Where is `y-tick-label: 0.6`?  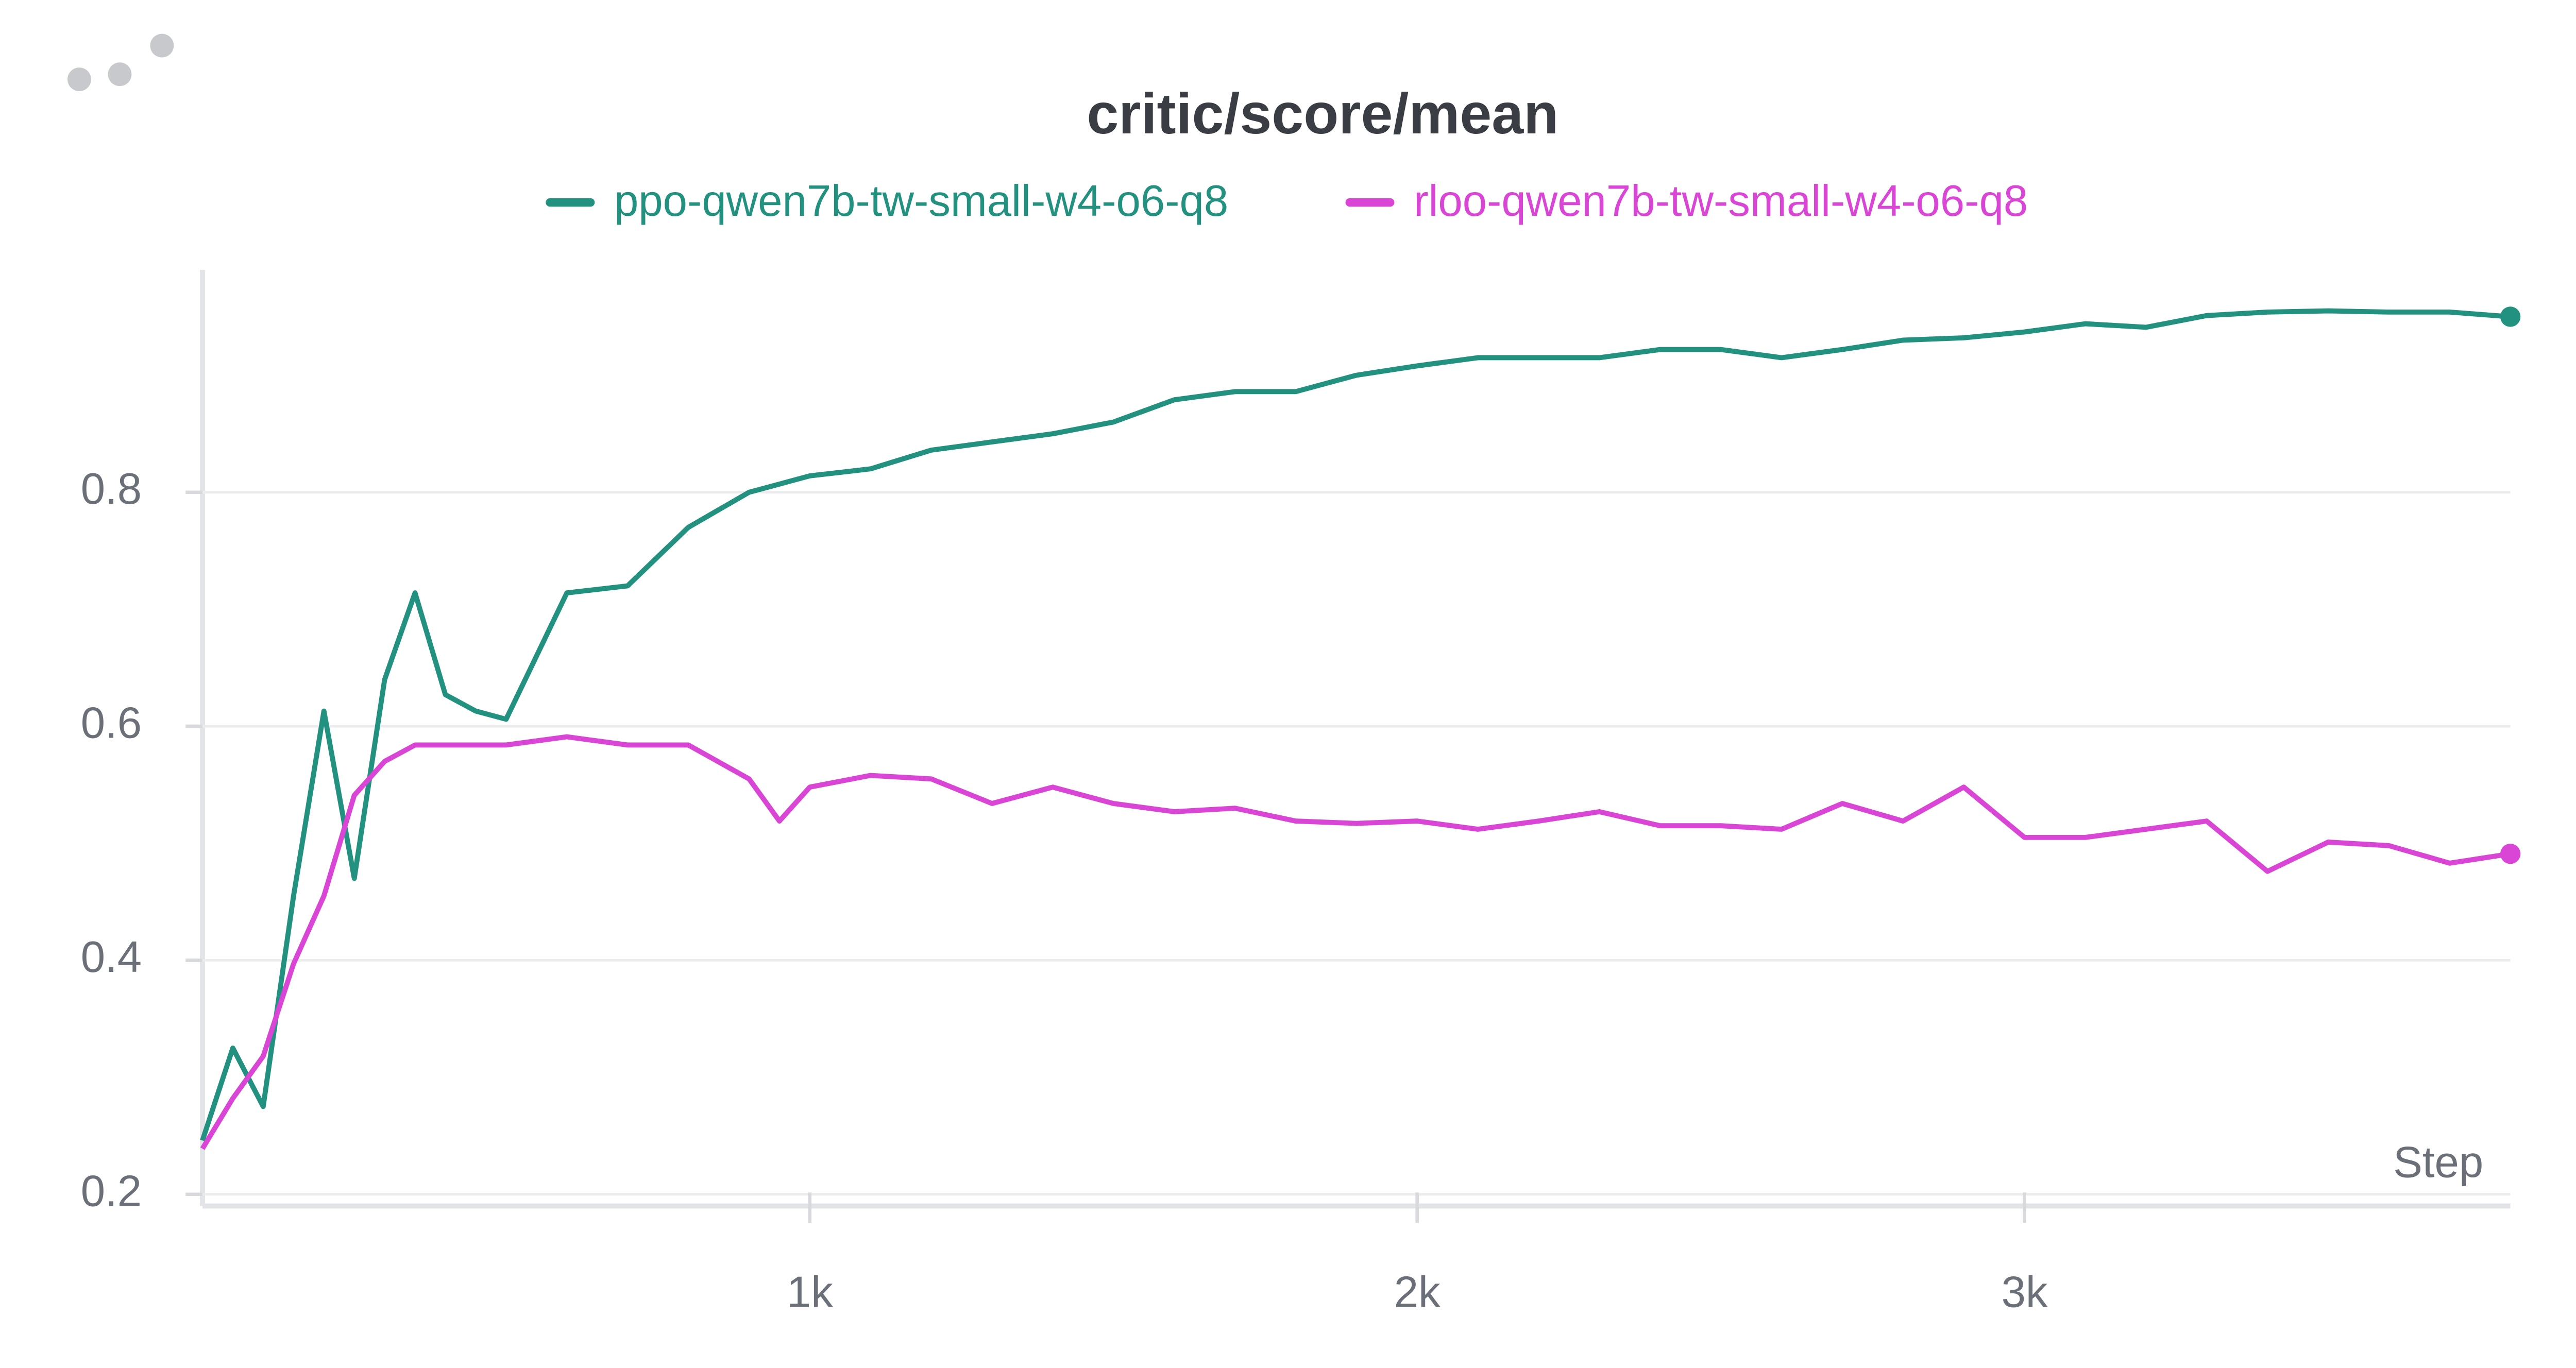 y-tick-label: 0.6 is located at coordinates (111, 723).